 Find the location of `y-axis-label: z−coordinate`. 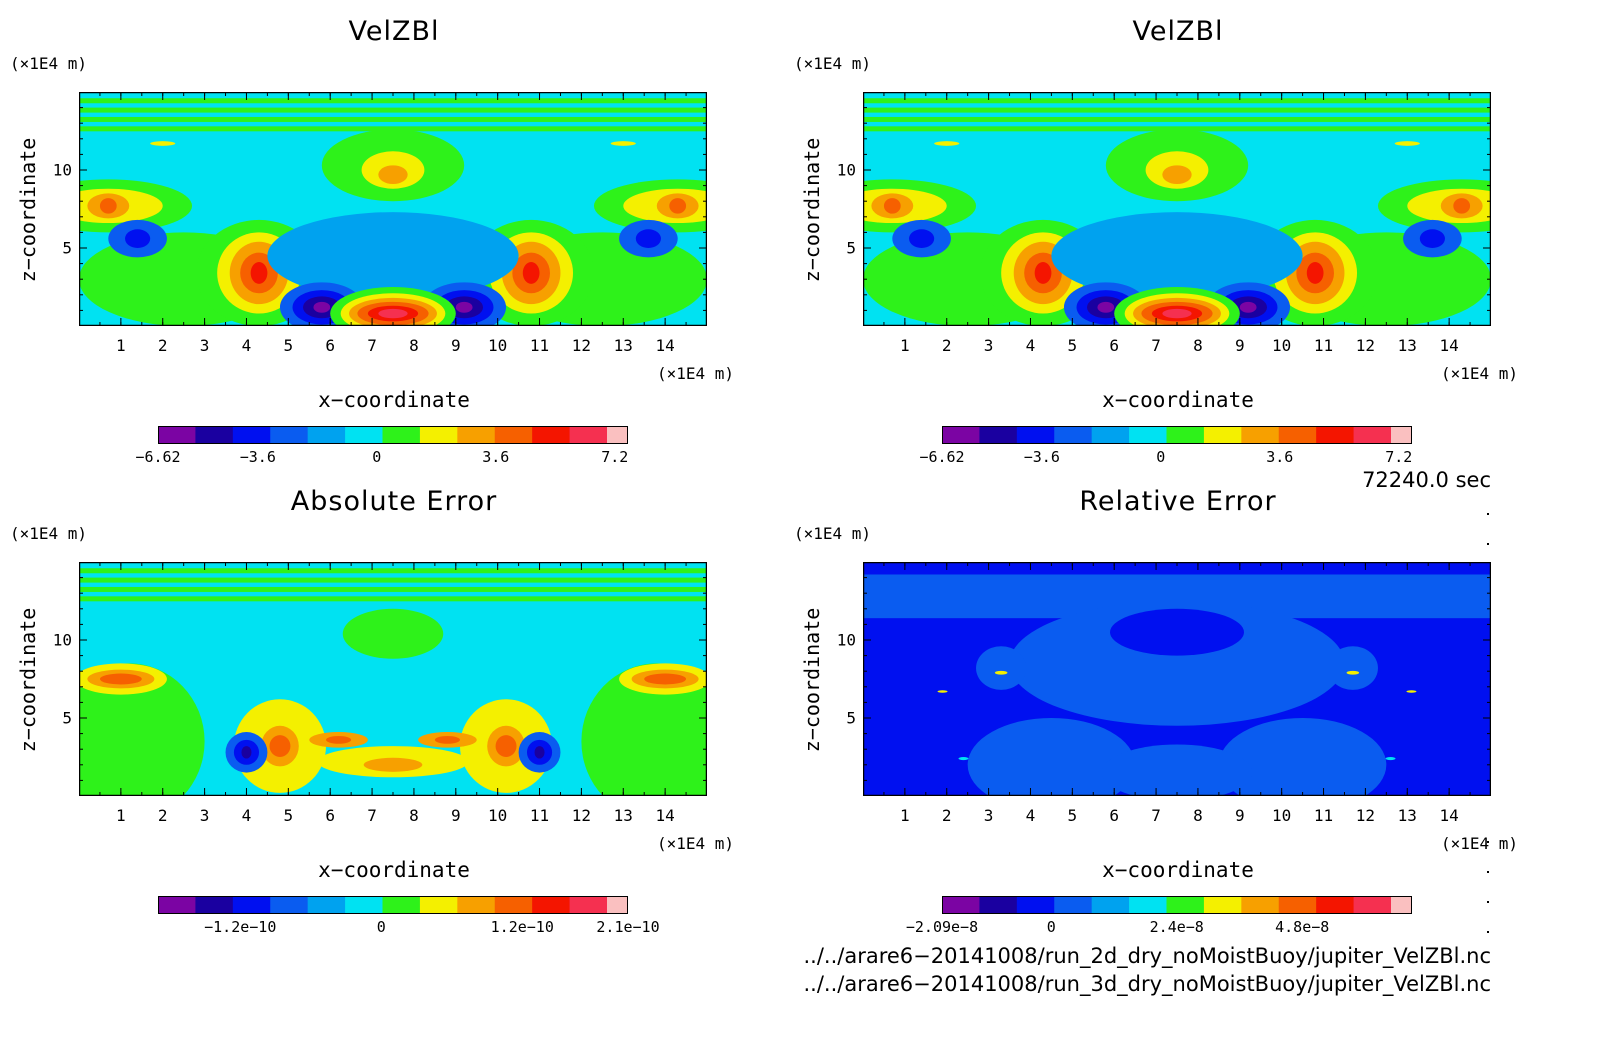

y-axis-label: z−coordinate is located at coordinates (812, 210).